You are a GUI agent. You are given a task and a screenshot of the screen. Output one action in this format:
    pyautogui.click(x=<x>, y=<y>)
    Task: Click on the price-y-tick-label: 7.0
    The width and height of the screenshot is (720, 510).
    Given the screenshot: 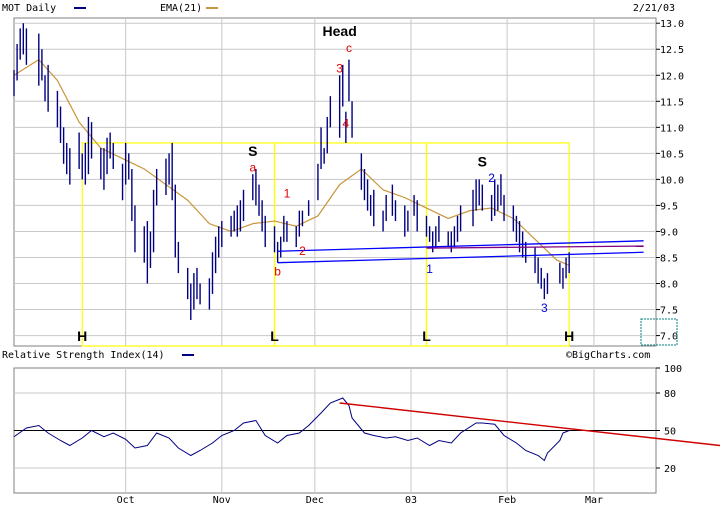 What is the action you would take?
    pyautogui.click(x=669, y=337)
    